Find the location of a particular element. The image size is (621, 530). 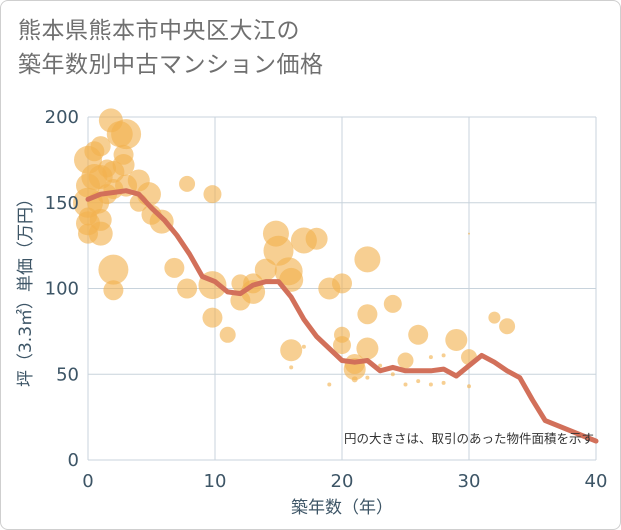

chart-title: 熊本県熊本市中央区大江の 築年数別中古マンション価格 is located at coordinates (171, 48).